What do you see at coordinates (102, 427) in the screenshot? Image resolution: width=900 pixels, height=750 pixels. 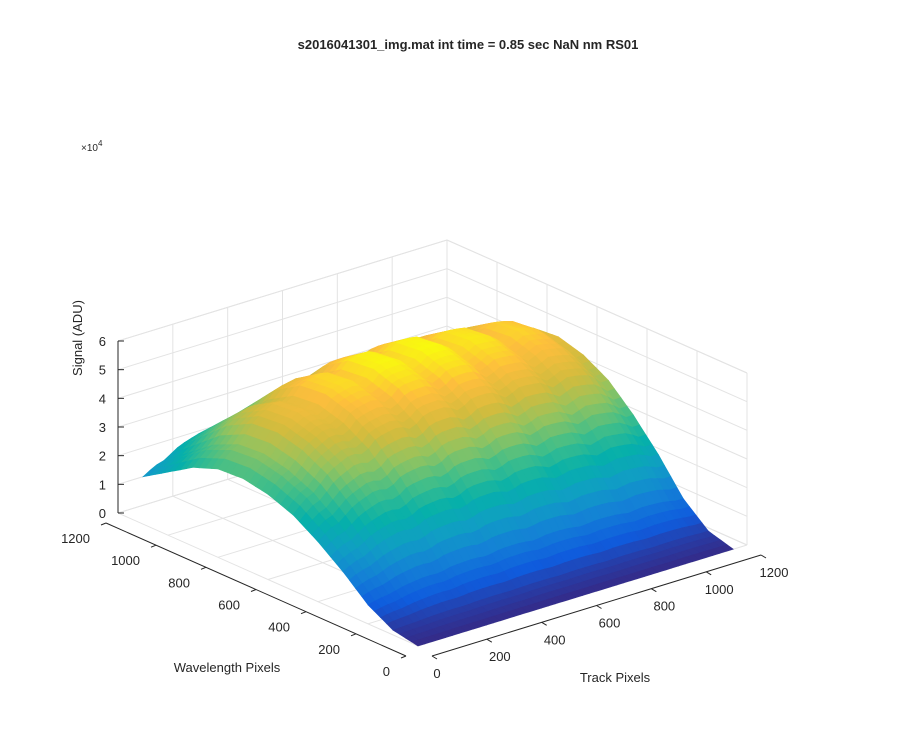 I see `z-tick-label: 3` at bounding box center [102, 427].